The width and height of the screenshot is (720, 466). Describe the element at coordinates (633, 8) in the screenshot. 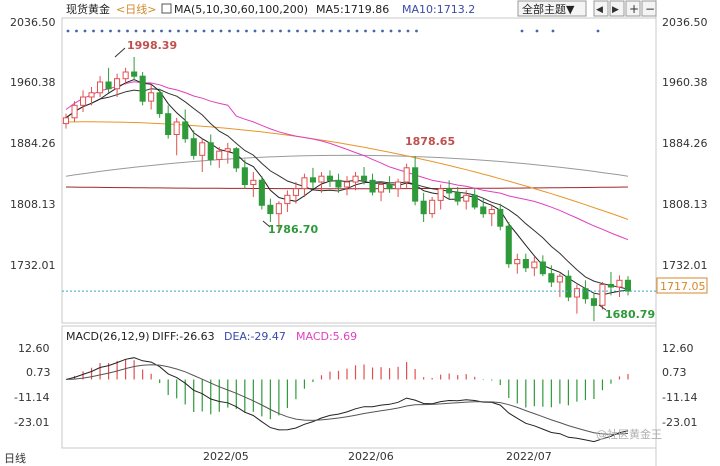

I see `zoom-in-button` at that location.